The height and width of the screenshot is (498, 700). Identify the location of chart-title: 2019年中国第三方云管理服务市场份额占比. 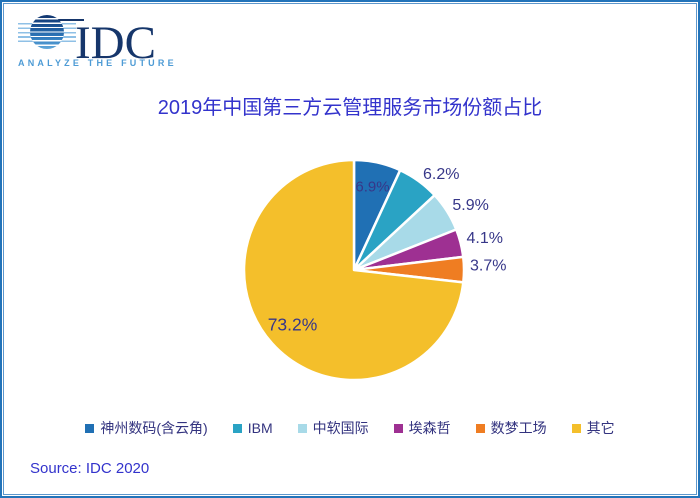
(350, 108).